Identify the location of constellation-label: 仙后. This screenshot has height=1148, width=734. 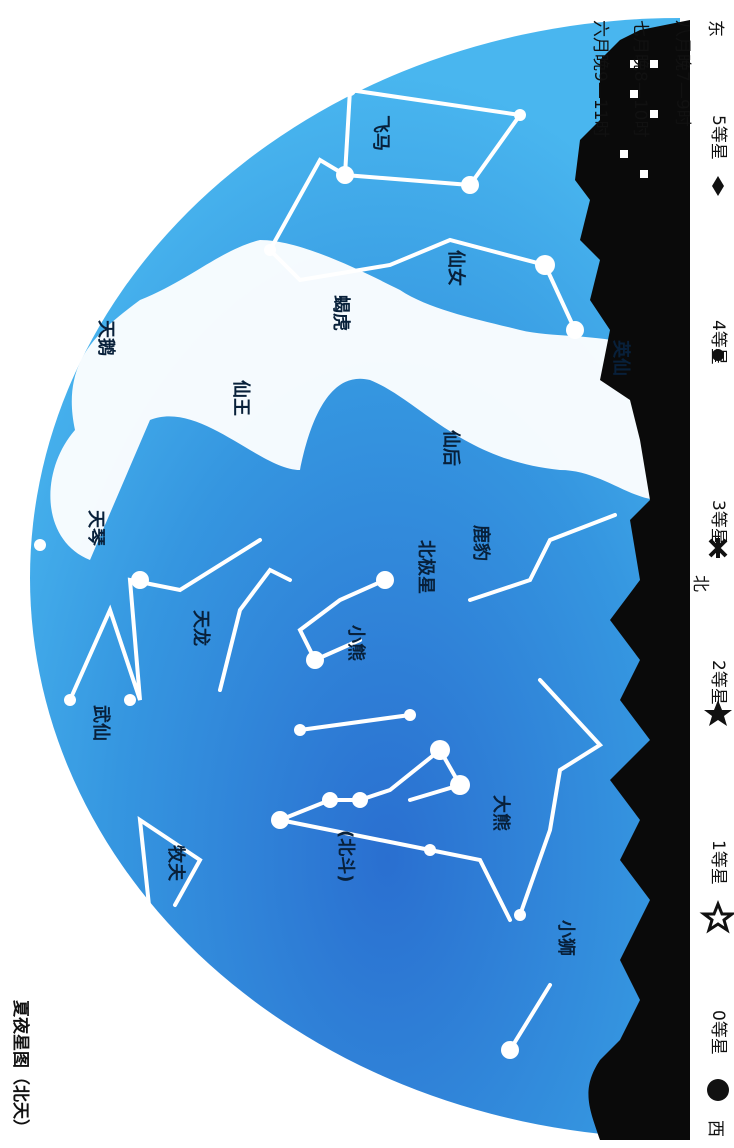
(451, 448).